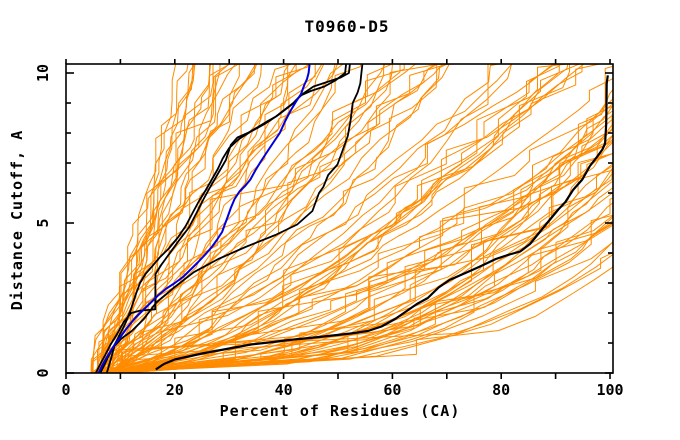 The height and width of the screenshot is (440, 680). I want to click on x-tick-label: 60, so click(392, 390).